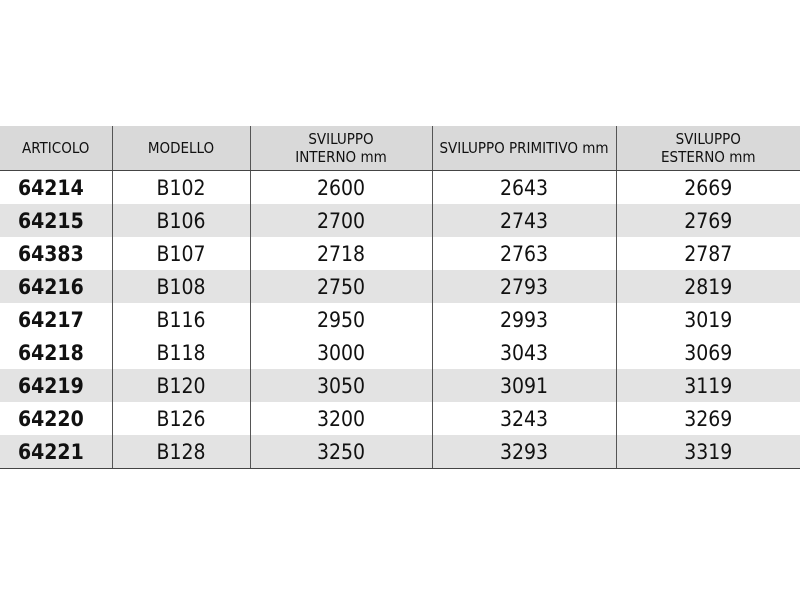 The height and width of the screenshot is (600, 800). I want to click on table-cell: 2819, so click(707, 286).